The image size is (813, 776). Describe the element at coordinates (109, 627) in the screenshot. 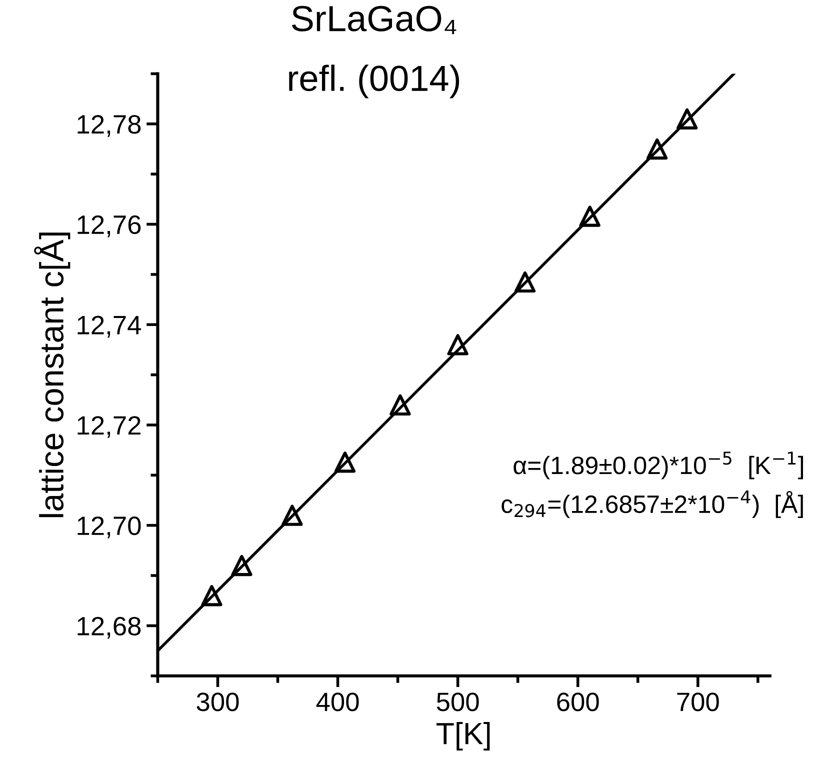

I see `y-tick-label: 12,68` at that location.